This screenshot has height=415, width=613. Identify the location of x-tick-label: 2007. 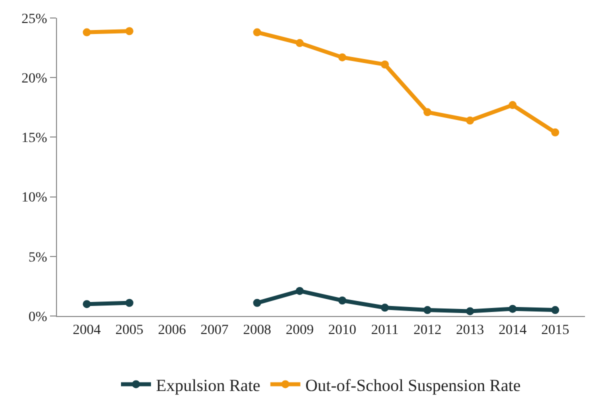
(214, 330).